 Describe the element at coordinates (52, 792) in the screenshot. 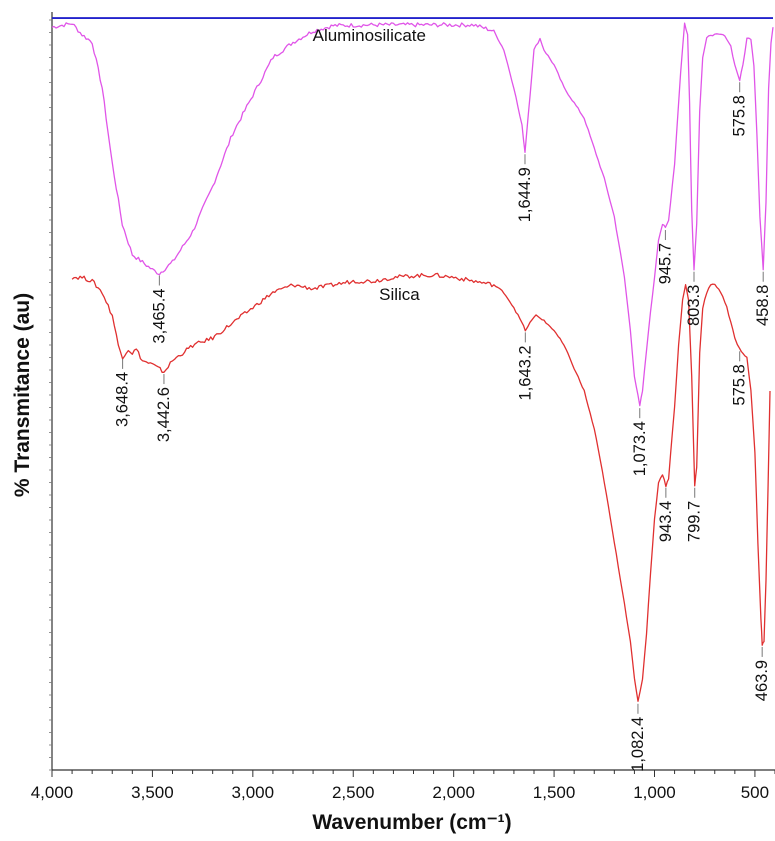

I see `x-tick-label: 4,000` at that location.